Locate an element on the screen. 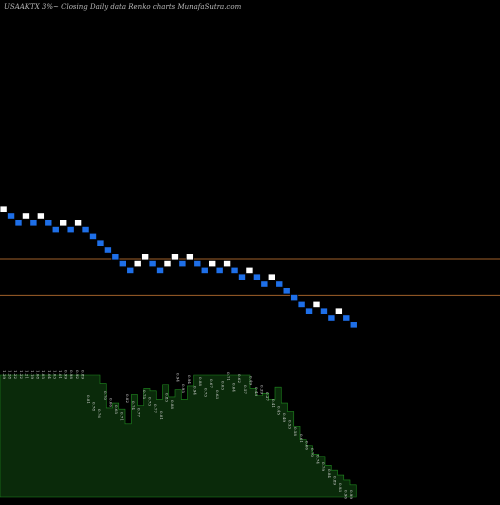  volume-label: 0.67 is located at coordinates (211, 383).